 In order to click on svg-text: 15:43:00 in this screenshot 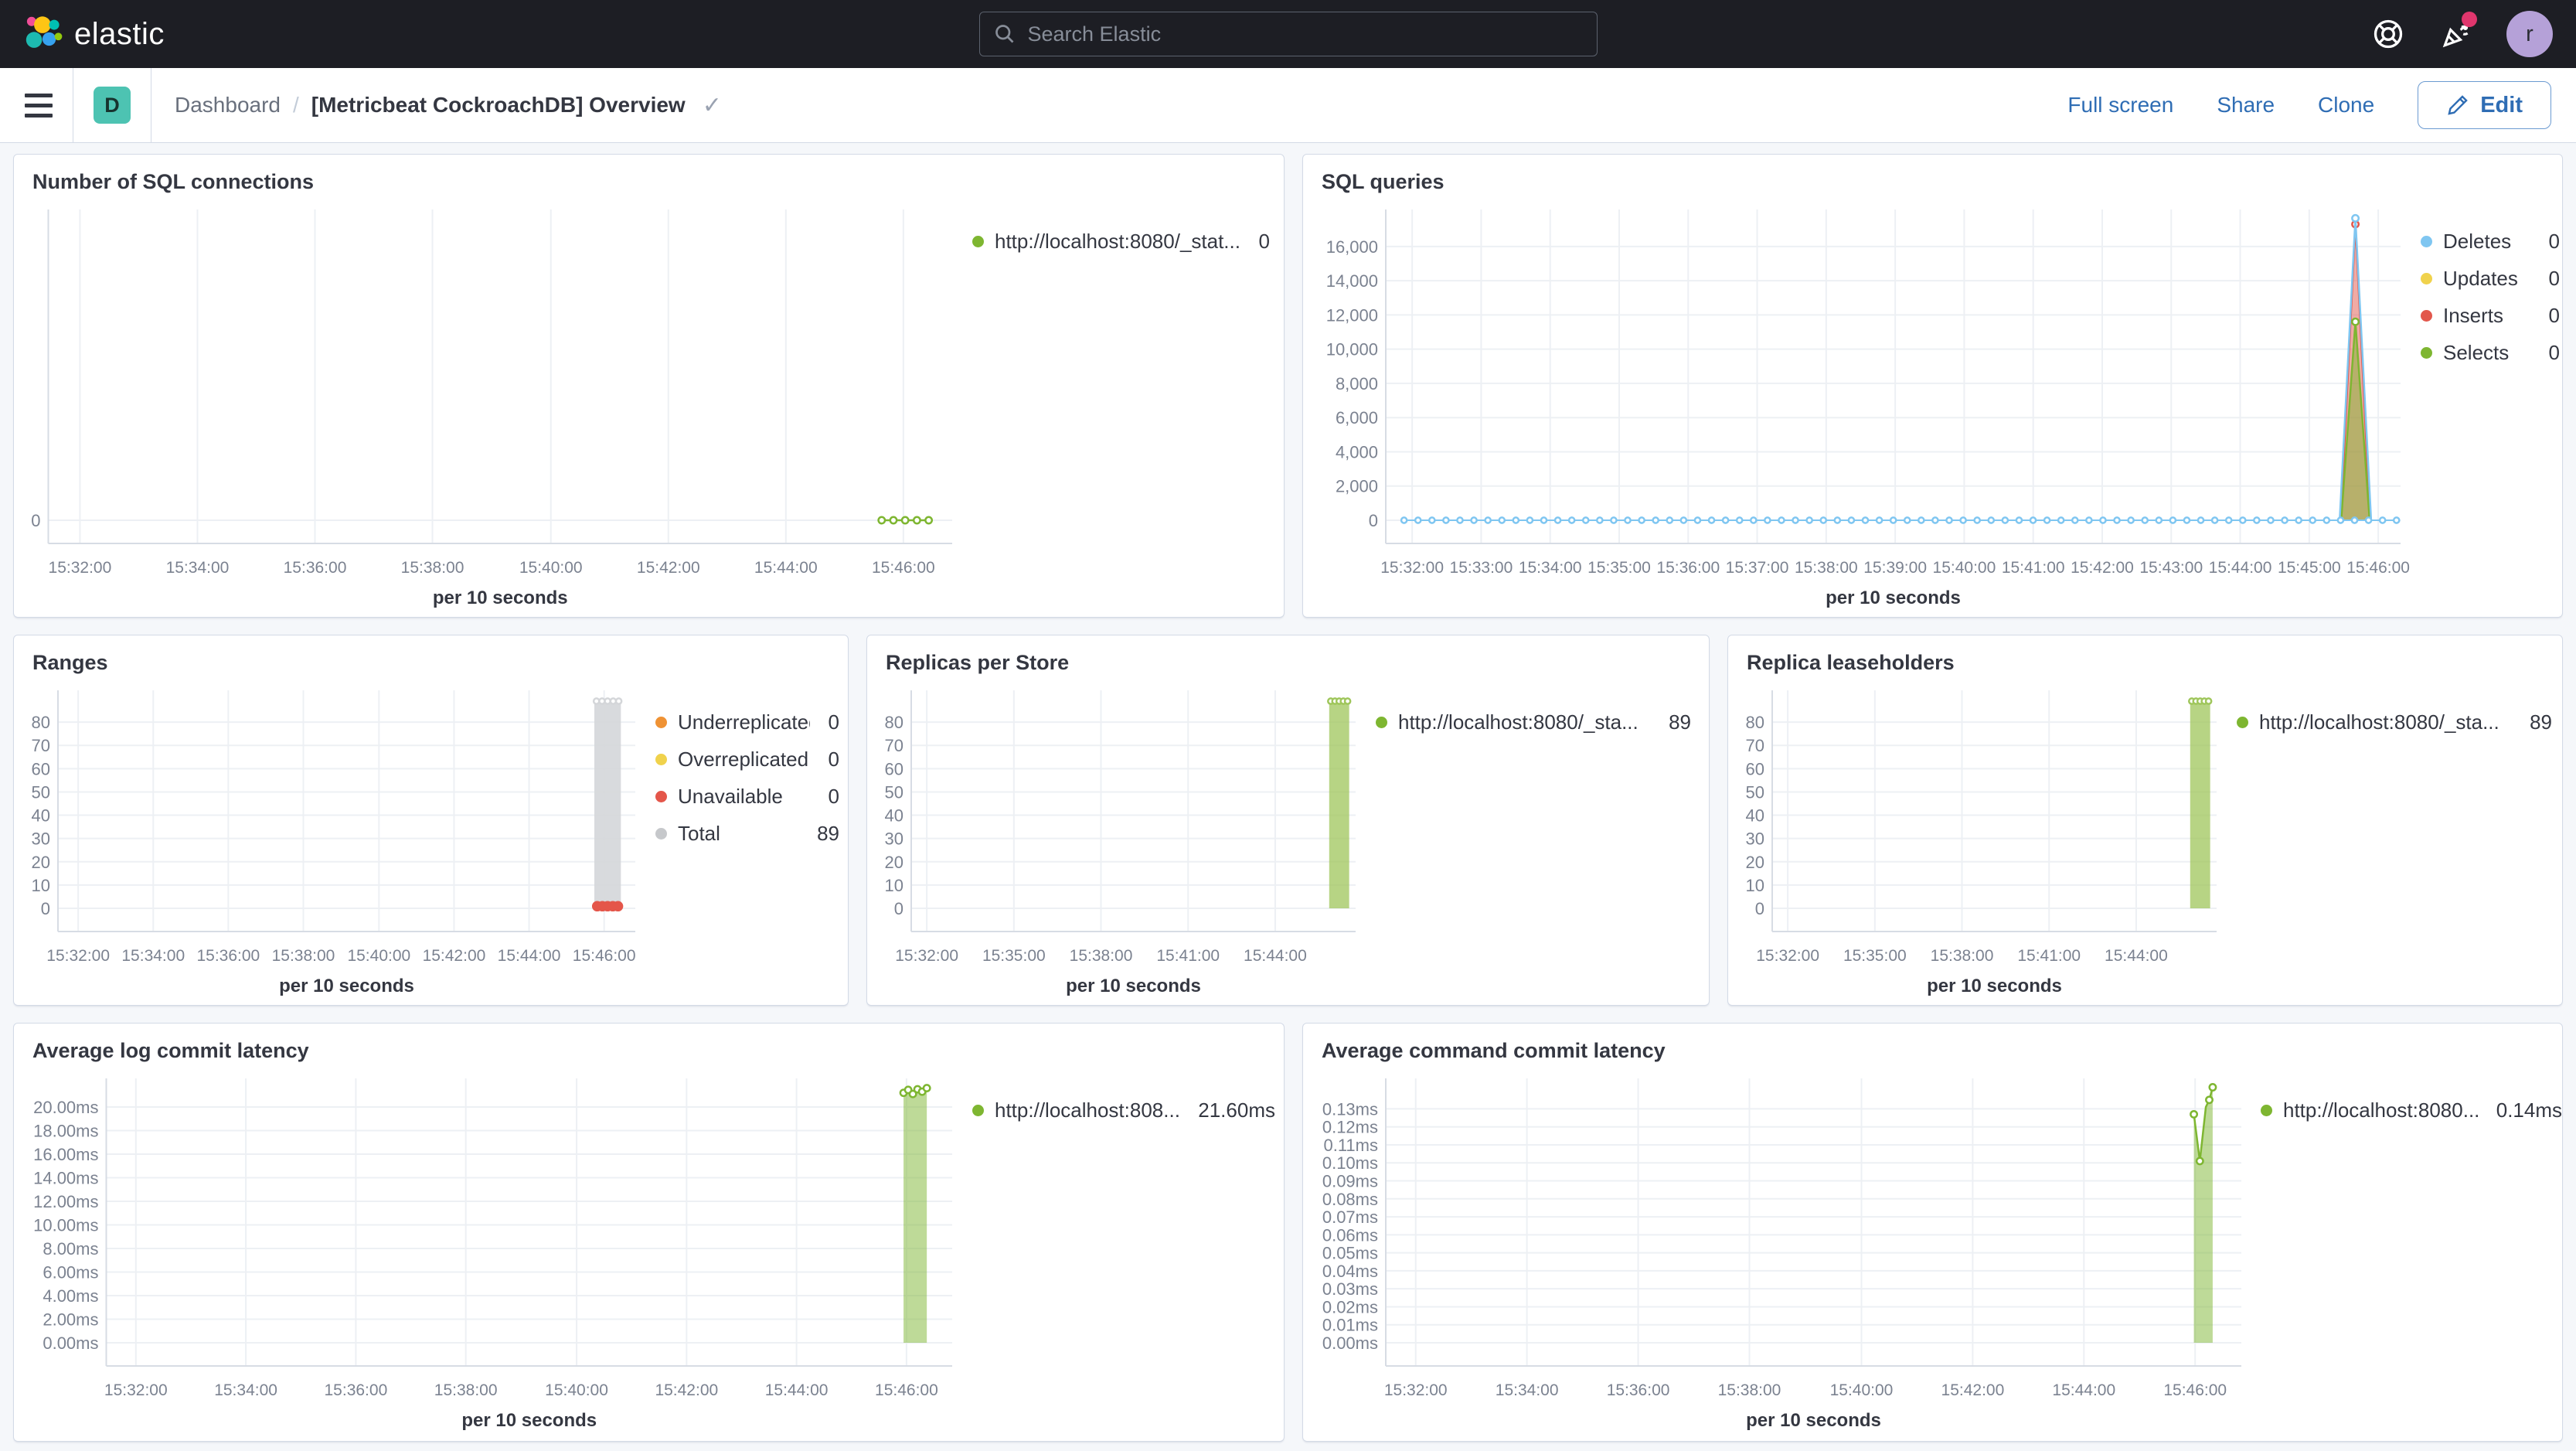, I will do `click(2171, 568)`.